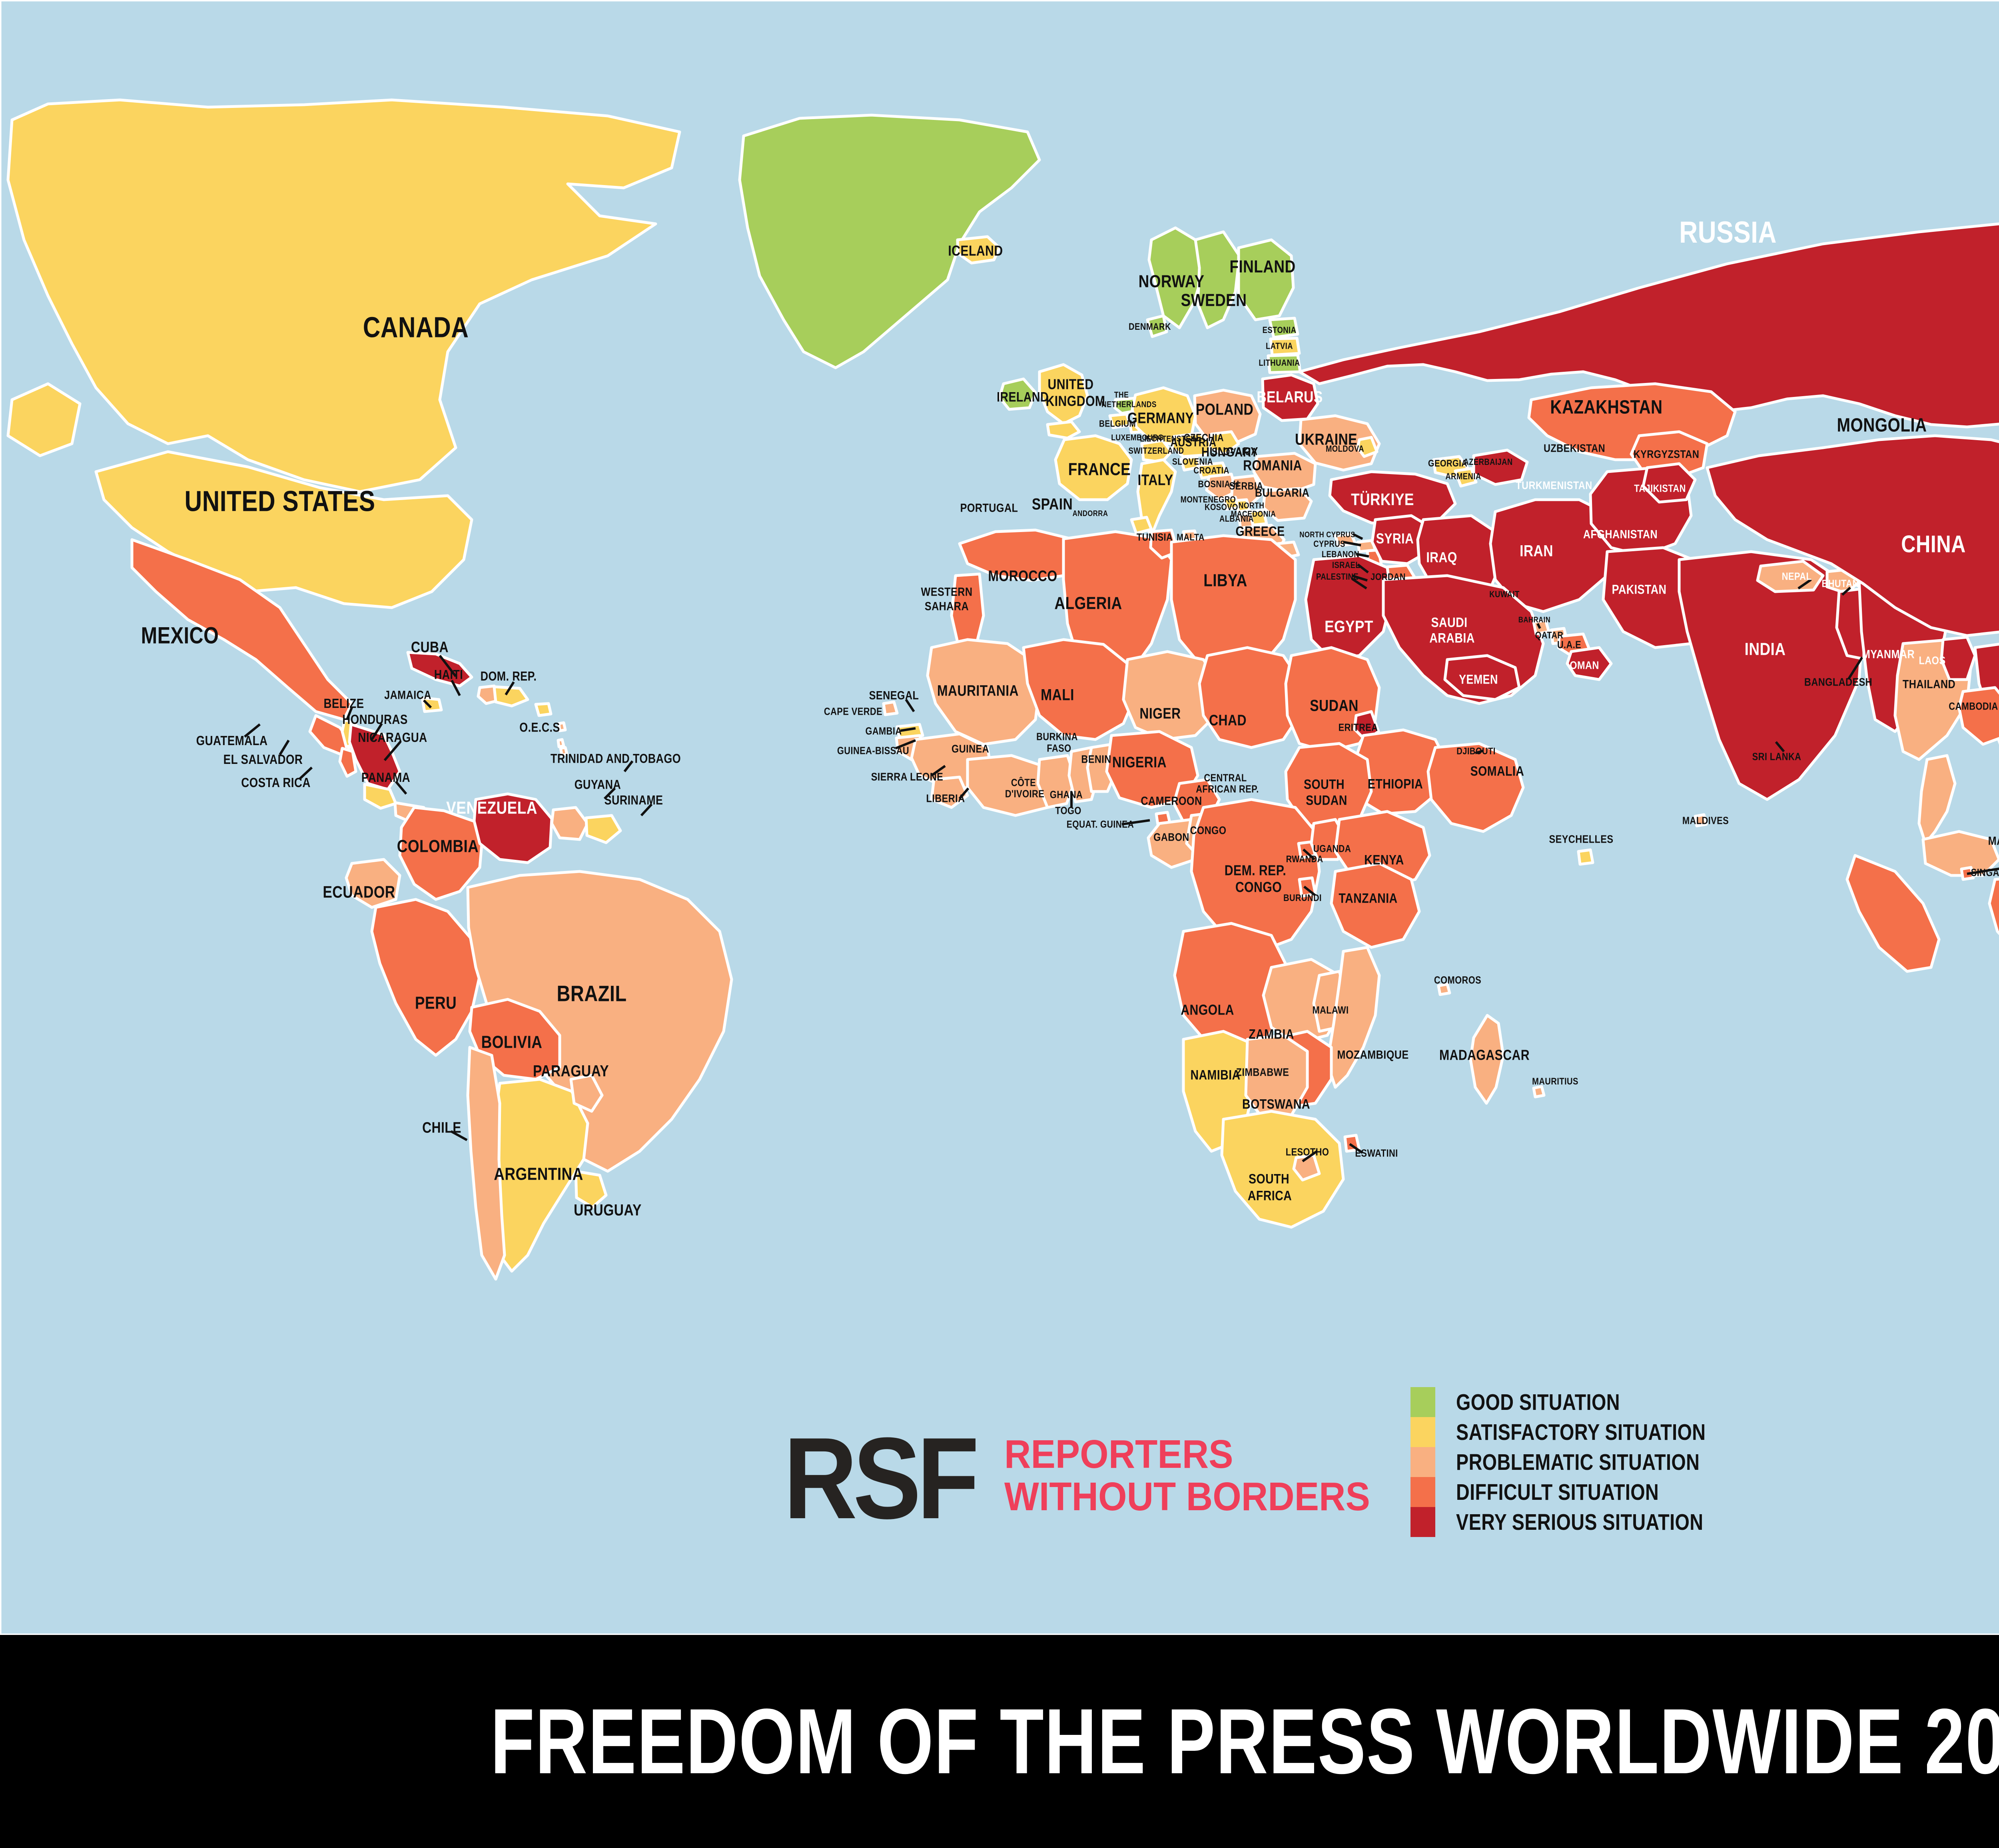  Describe the element at coordinates (597, 784) in the screenshot. I see `map-label-guyana: GUYANA` at that location.